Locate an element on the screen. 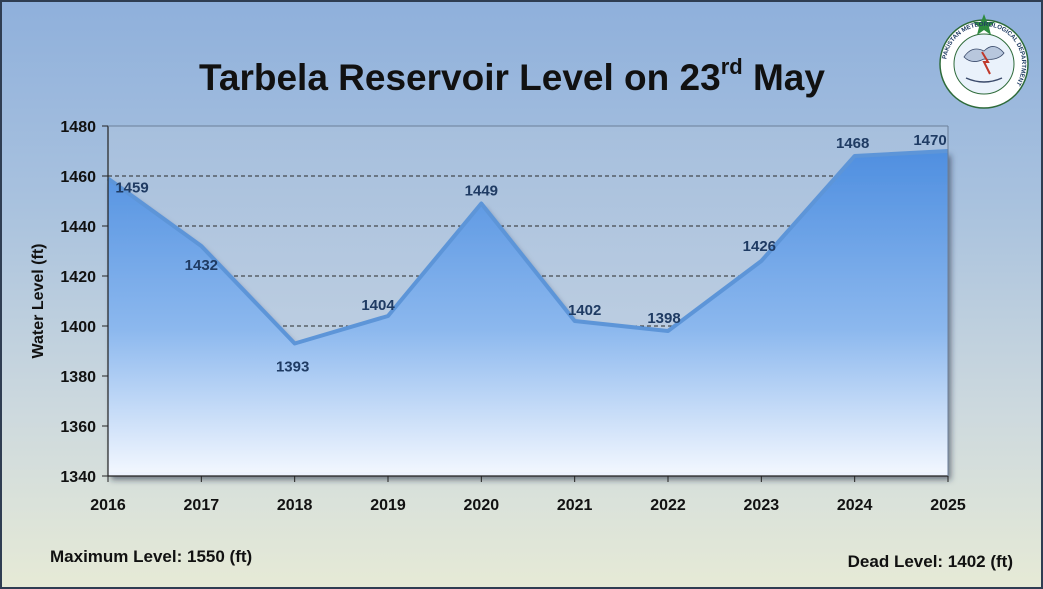 The height and width of the screenshot is (589, 1043). y-tick-label: 1480 is located at coordinates (78, 127).